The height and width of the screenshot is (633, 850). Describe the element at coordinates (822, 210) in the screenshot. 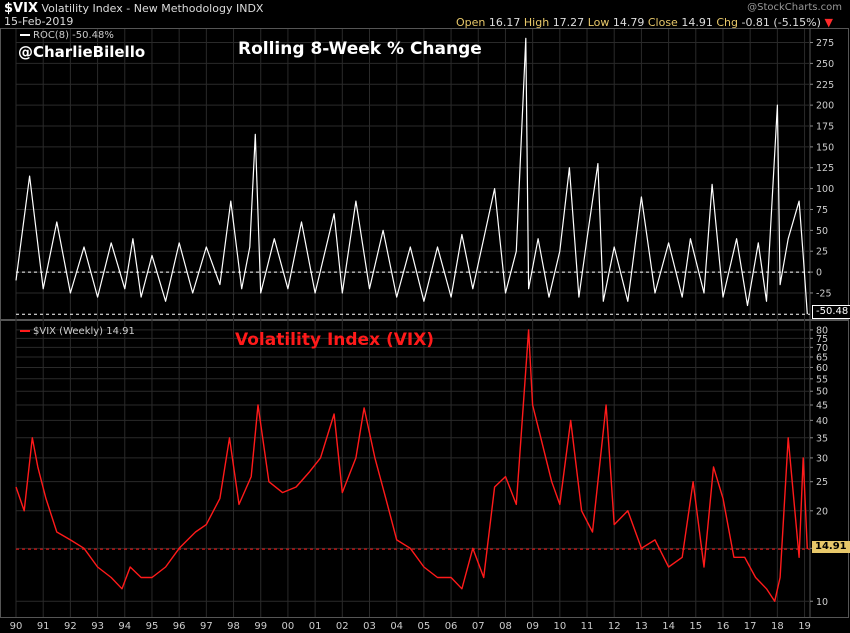

I see `roc-tick-label: 75` at that location.